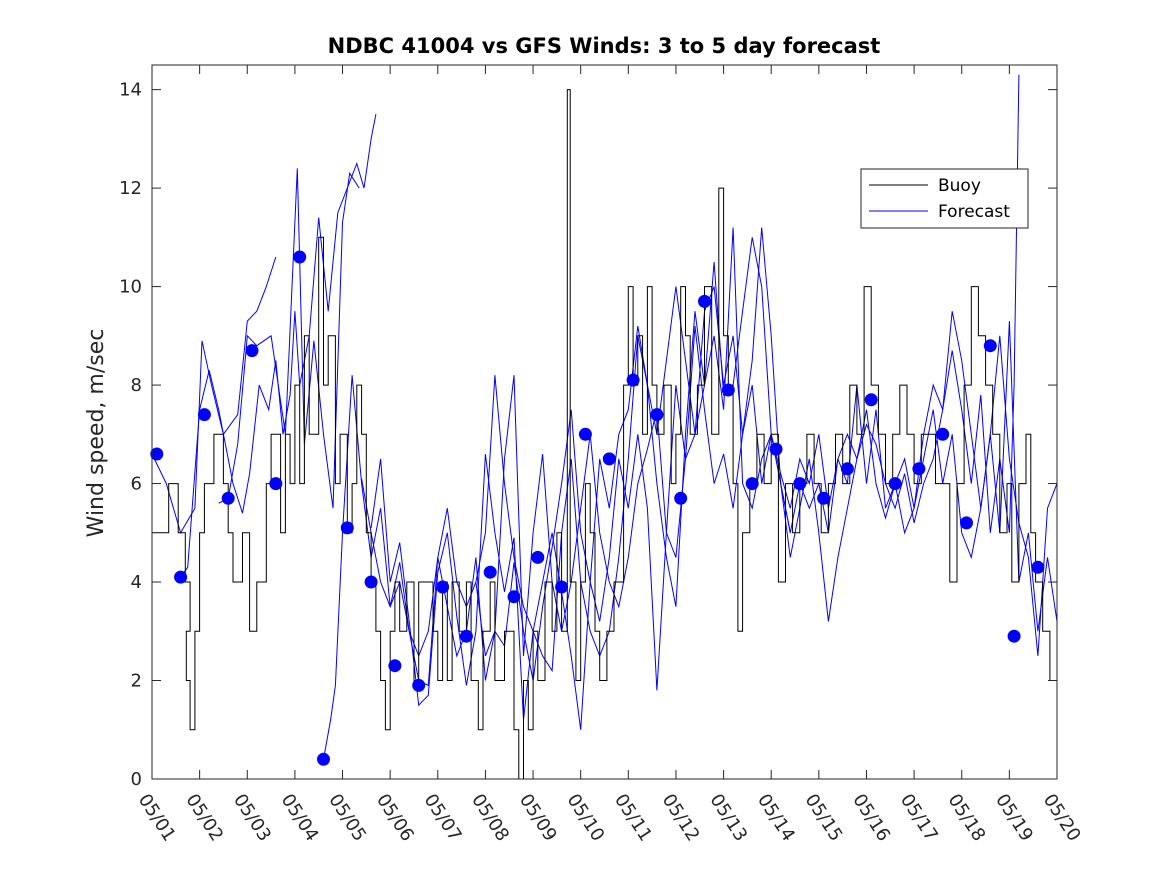  What do you see at coordinates (130, 287) in the screenshot?
I see `y-tick-label: 10` at bounding box center [130, 287].